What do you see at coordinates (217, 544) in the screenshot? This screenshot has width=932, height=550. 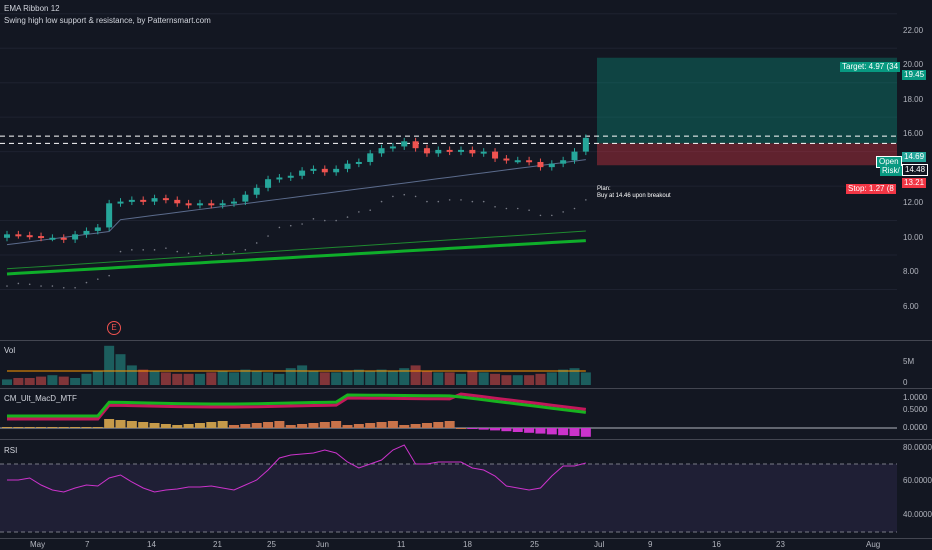 I see `x-label: 21` at bounding box center [217, 544].